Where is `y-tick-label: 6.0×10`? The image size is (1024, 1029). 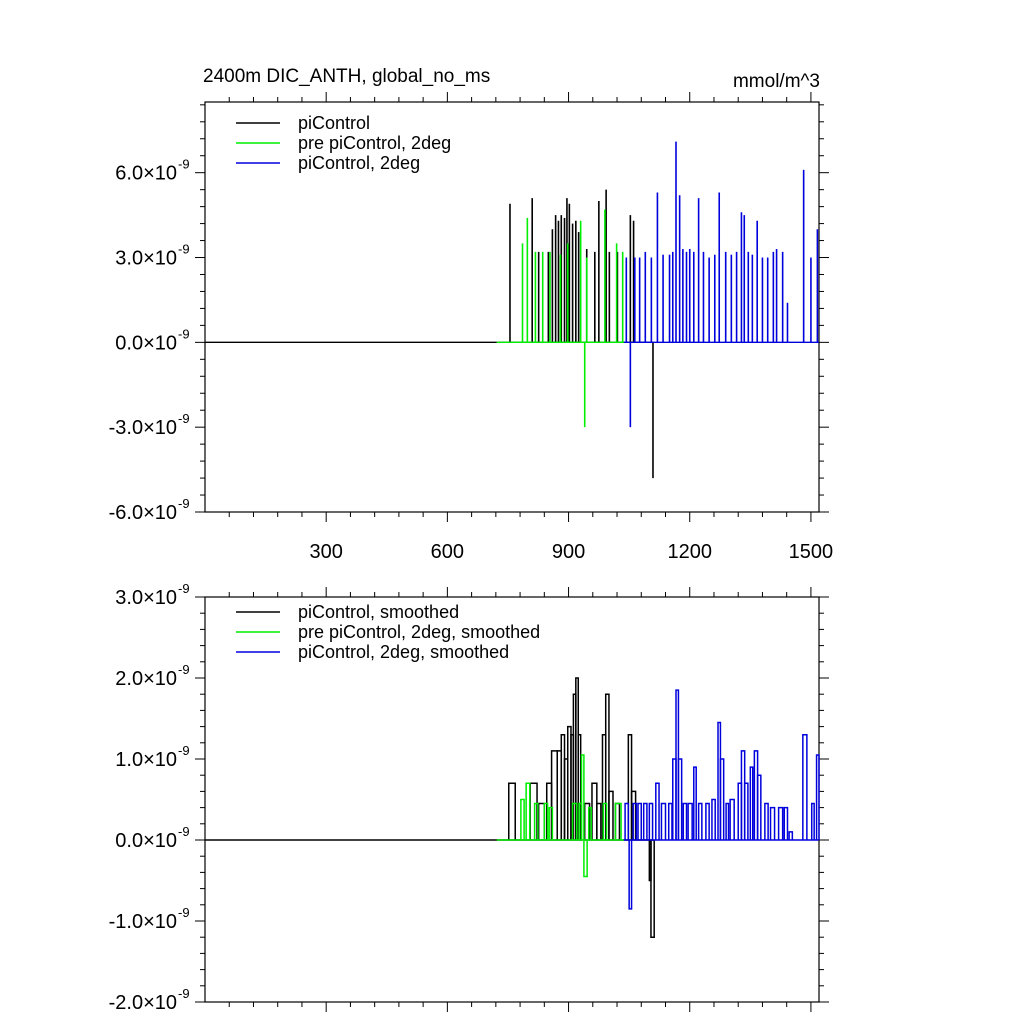
y-tick-label: 6.0×10 is located at coordinates (146, 174).